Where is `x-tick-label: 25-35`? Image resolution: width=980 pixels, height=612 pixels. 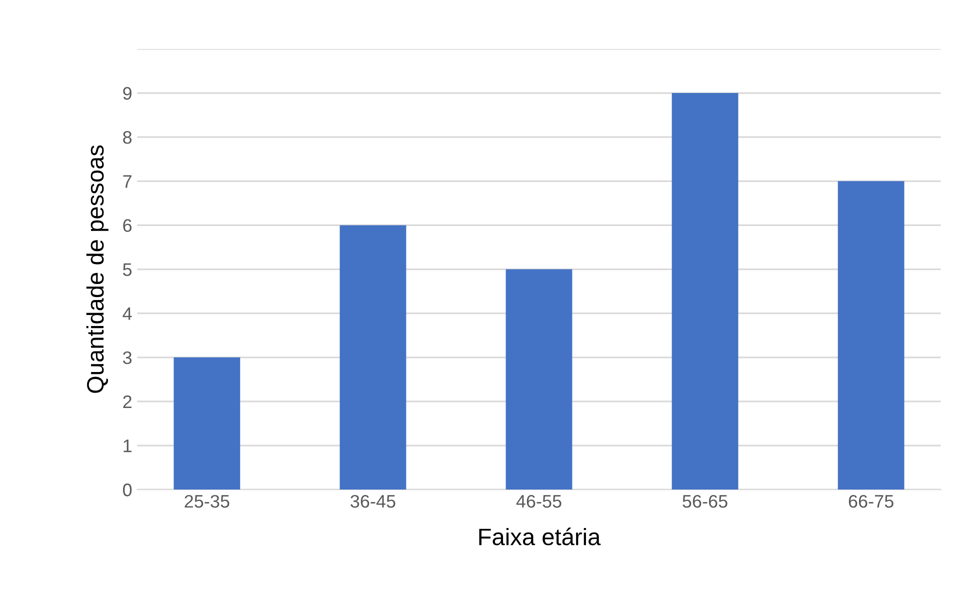
x-tick-label: 25-35 is located at coordinates (207, 501).